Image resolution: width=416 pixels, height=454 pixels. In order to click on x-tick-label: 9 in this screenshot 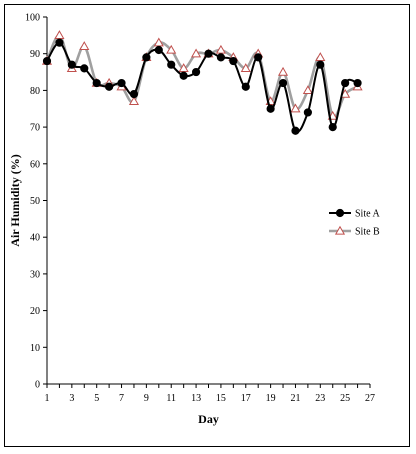, I will do `click(146, 398)`.